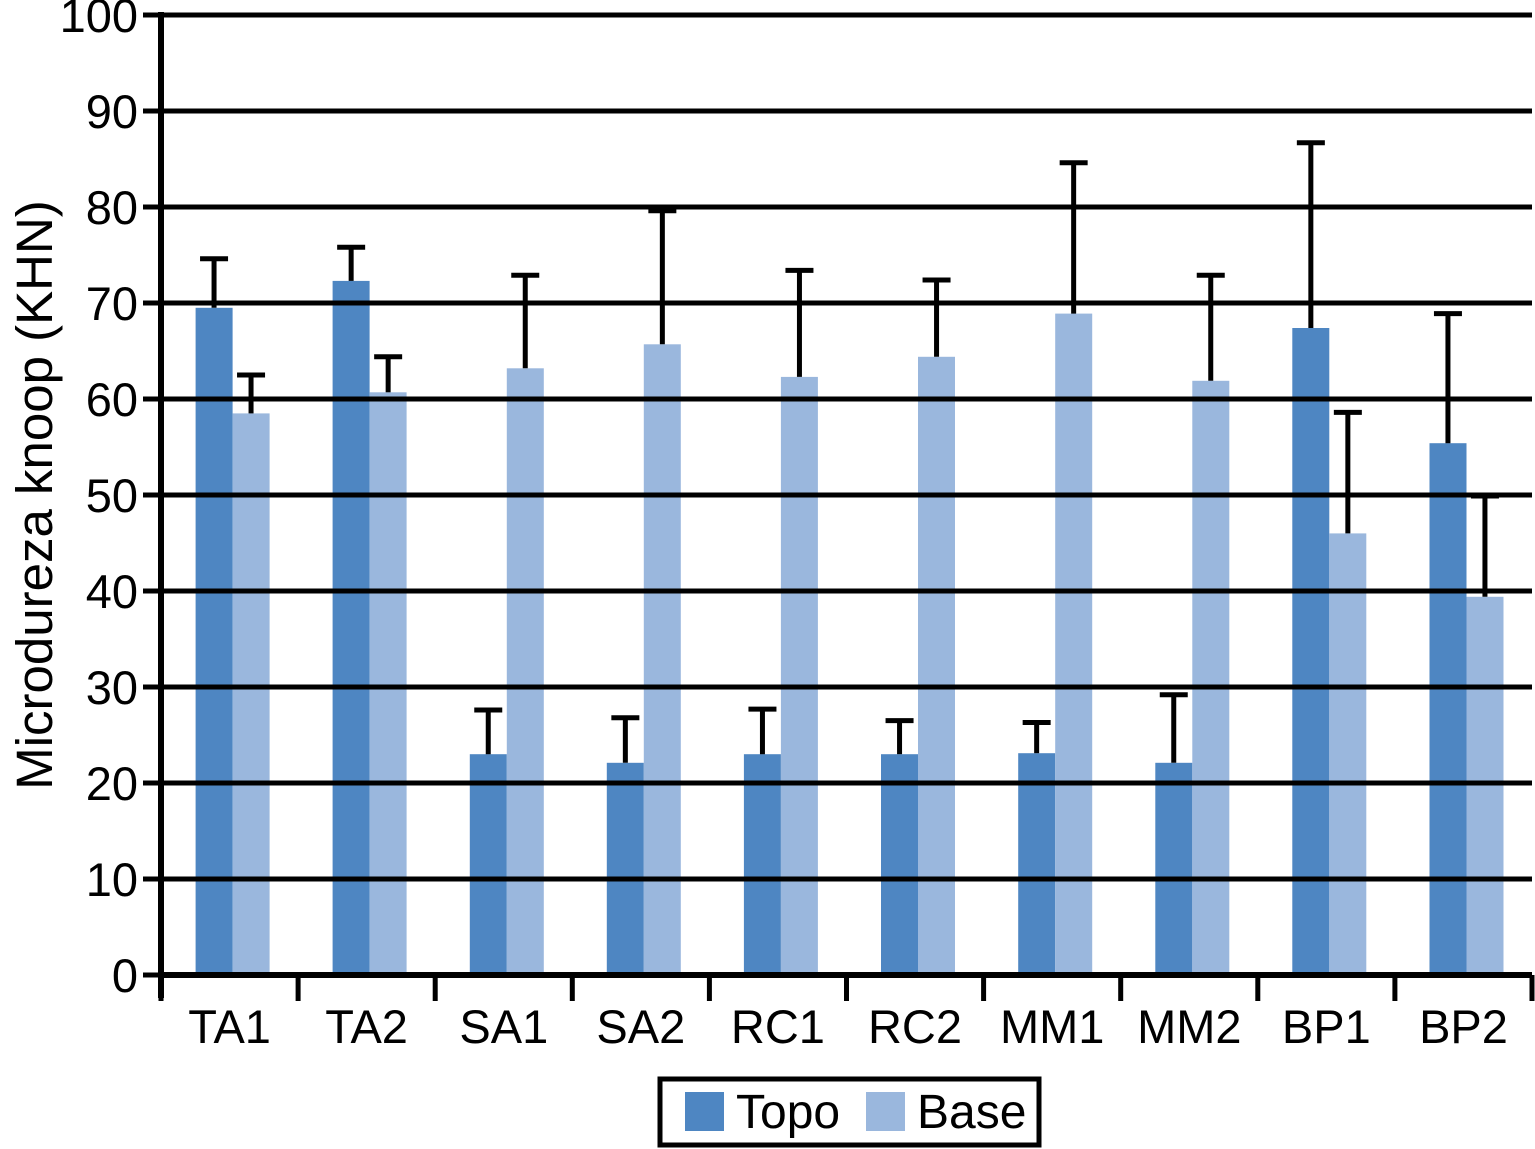  I want to click on x-label-MM1: MM1, so click(1052, 1026).